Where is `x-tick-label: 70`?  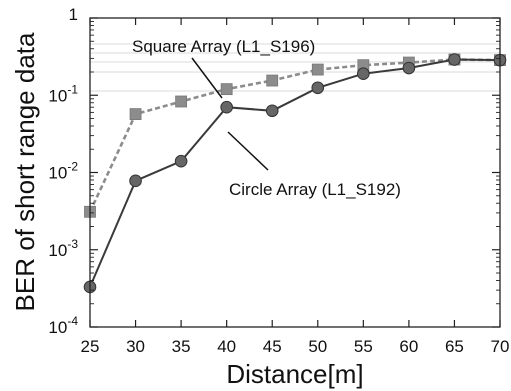 x-tick-label: 70 is located at coordinates (500, 346).